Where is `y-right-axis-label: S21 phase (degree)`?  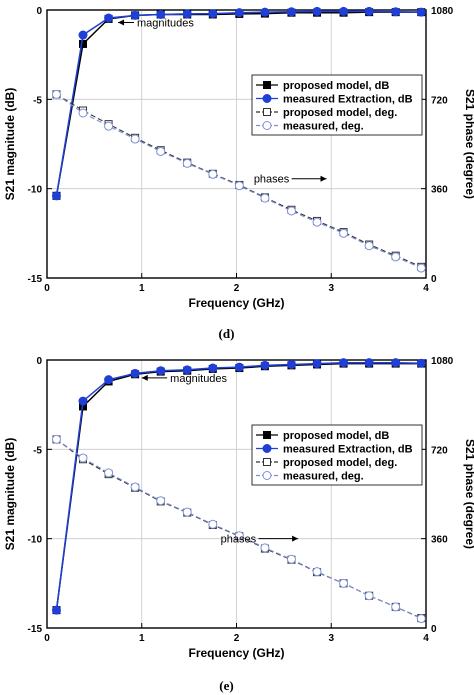
y-right-axis-label: S21 phase (degree) is located at coordinates (468, 144).